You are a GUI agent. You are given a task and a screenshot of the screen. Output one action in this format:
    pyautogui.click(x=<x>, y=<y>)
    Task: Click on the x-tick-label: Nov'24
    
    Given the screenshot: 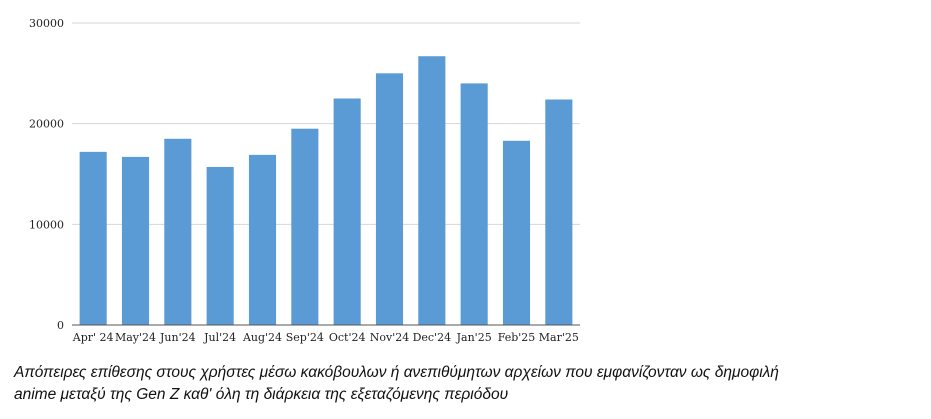 What is the action you would take?
    pyautogui.click(x=389, y=337)
    